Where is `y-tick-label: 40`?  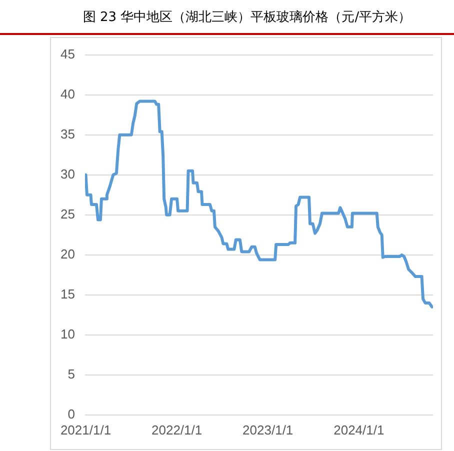 y-tick-label: 40 is located at coordinates (67, 94).